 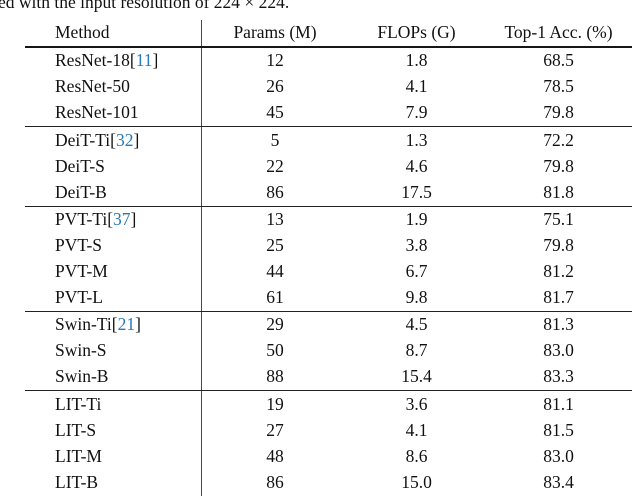 I want to click on method-name: DeiT-Ti, so click(x=83, y=139).